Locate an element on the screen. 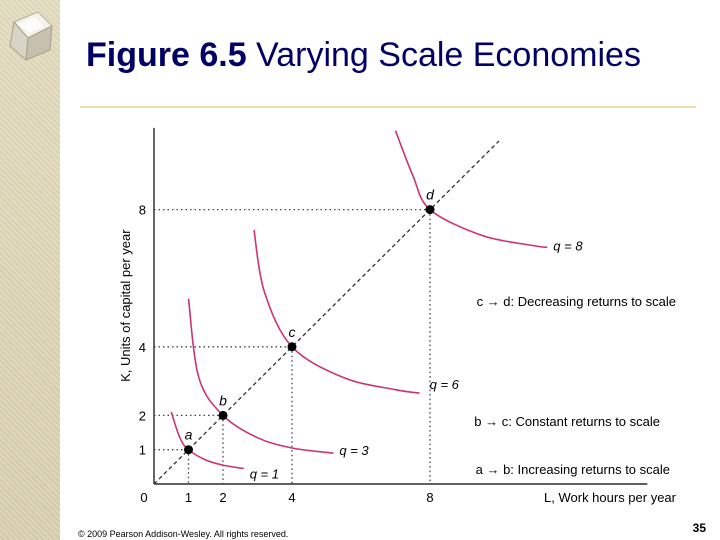 The image size is (720, 540). isoquant-label-1: q = 1 is located at coordinates (264, 474).